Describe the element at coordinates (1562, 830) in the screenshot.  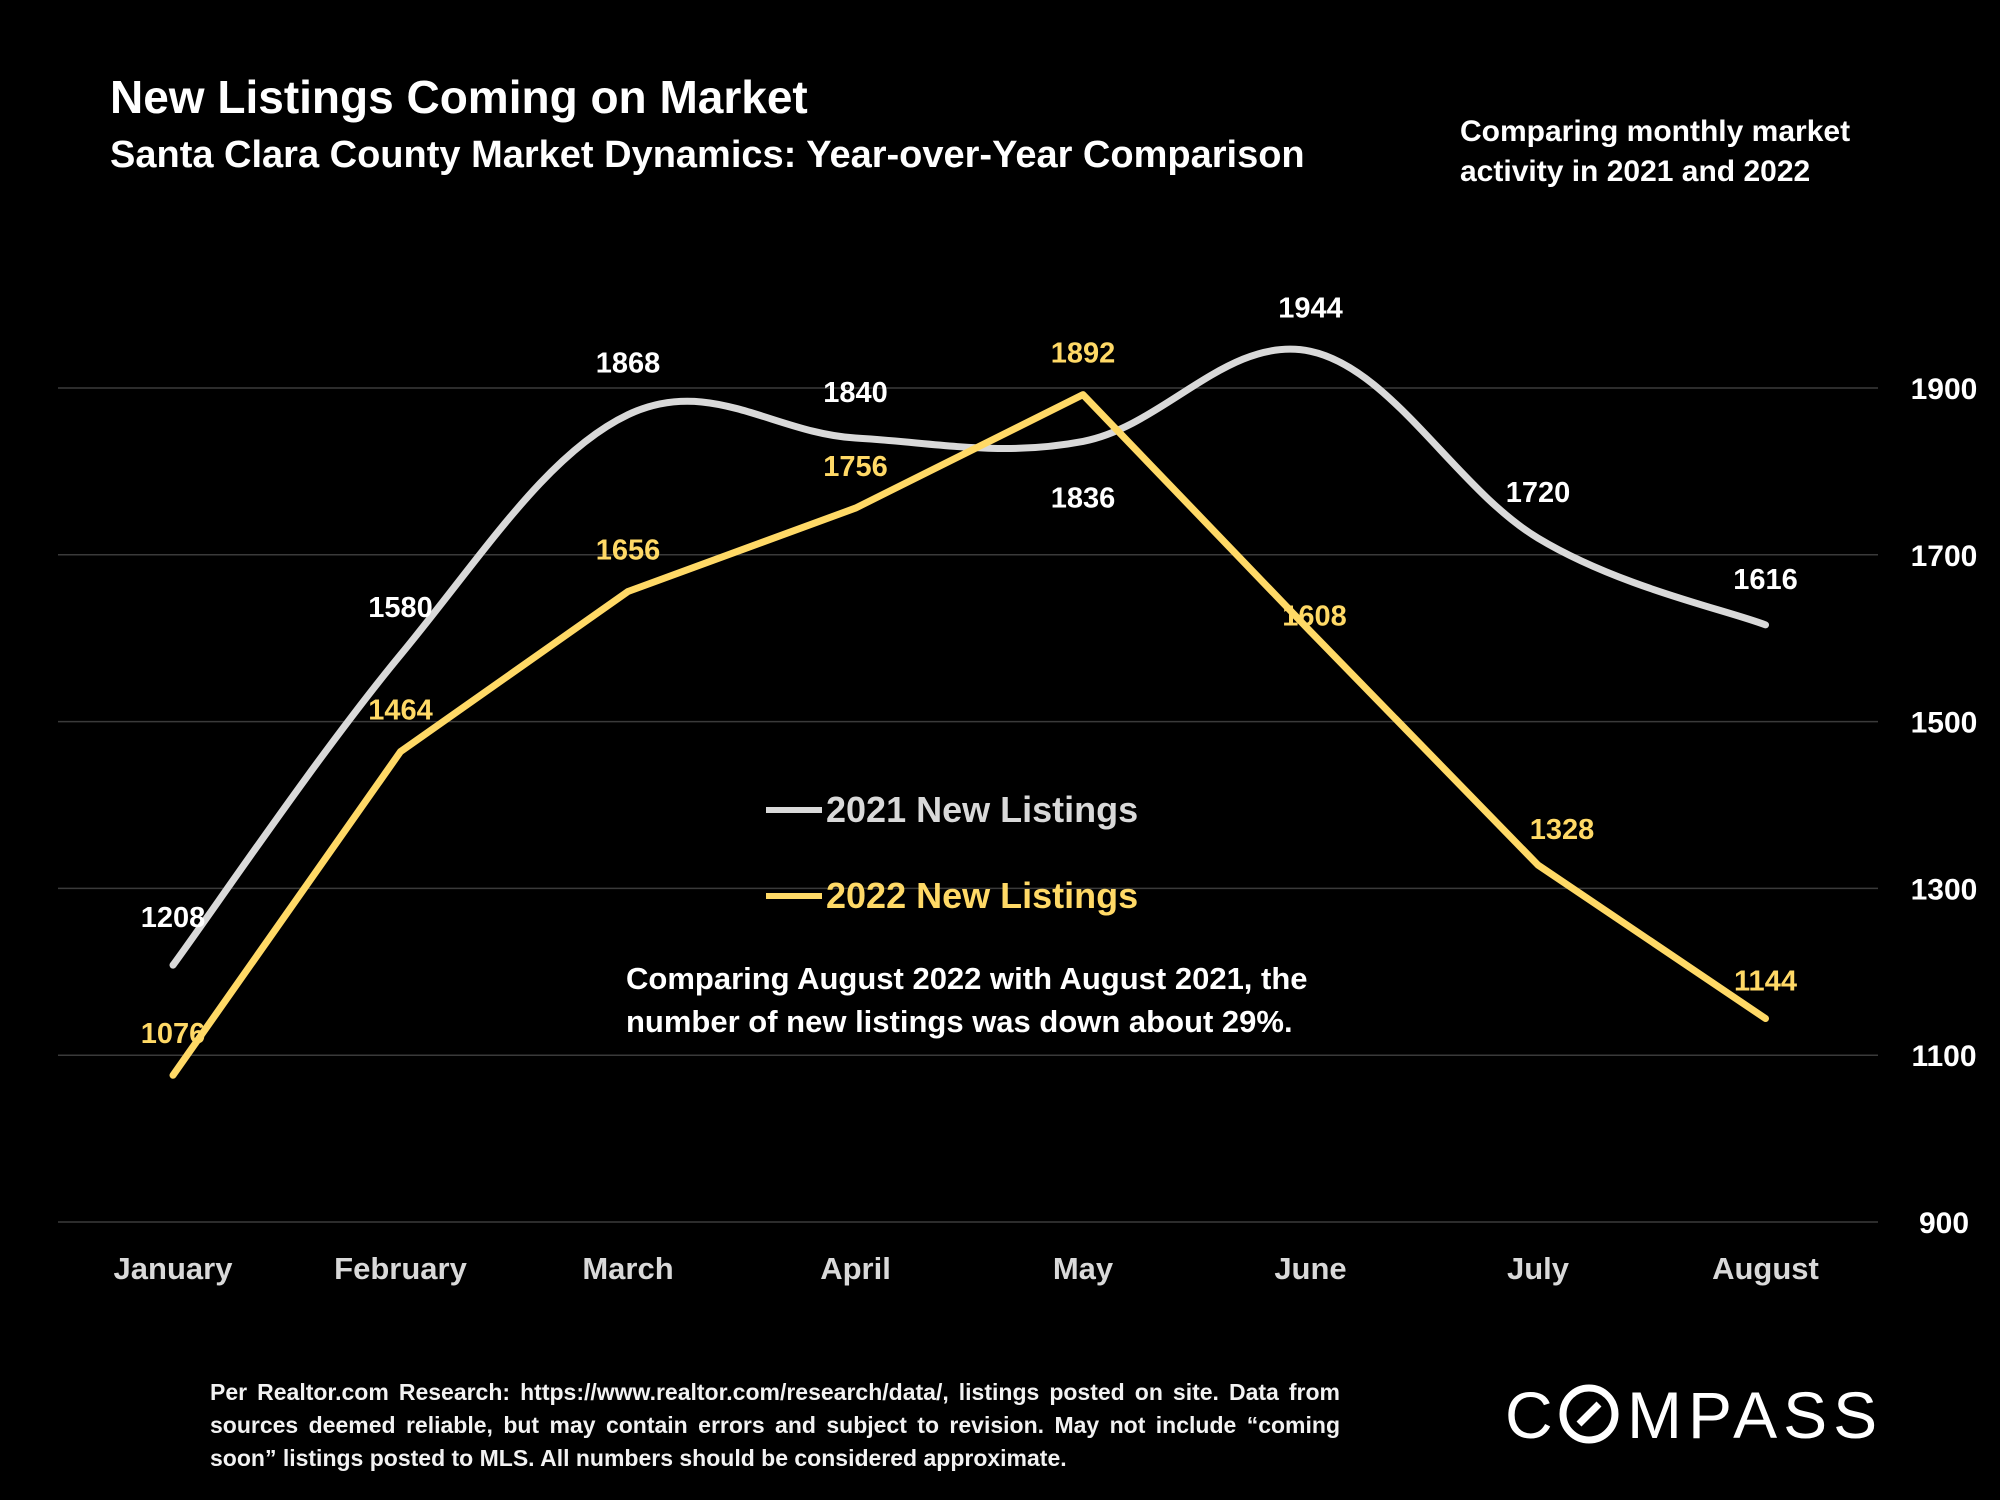
I see `data-label-2022: 1328` at that location.